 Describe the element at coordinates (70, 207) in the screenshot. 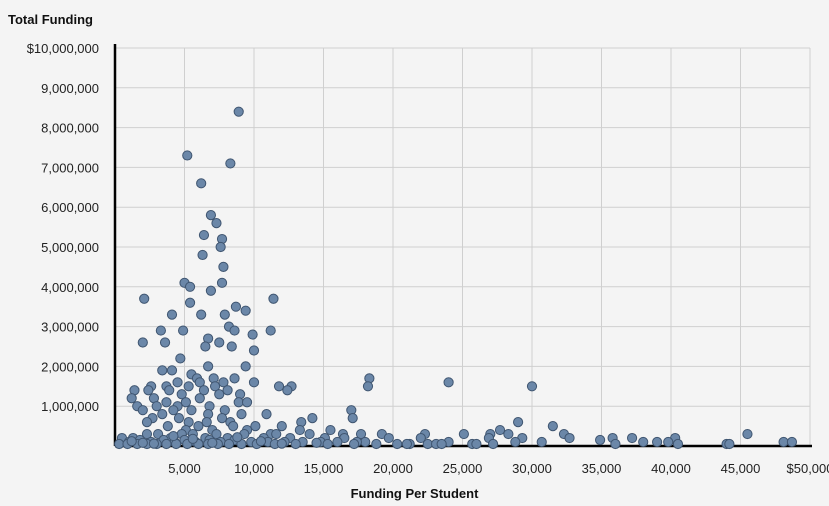

I see `y-tick-label: 6,000,000` at that location.